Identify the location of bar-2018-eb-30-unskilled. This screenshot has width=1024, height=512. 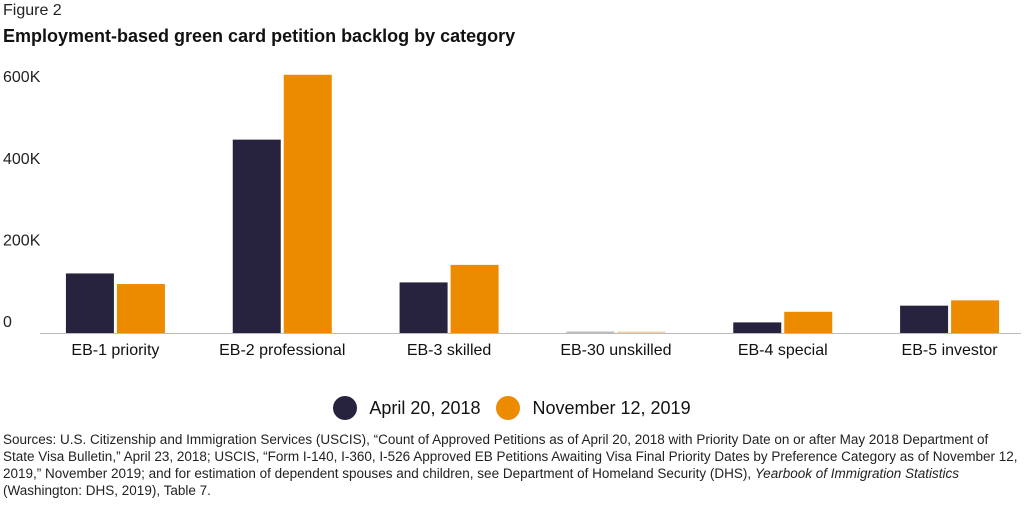
(590, 332).